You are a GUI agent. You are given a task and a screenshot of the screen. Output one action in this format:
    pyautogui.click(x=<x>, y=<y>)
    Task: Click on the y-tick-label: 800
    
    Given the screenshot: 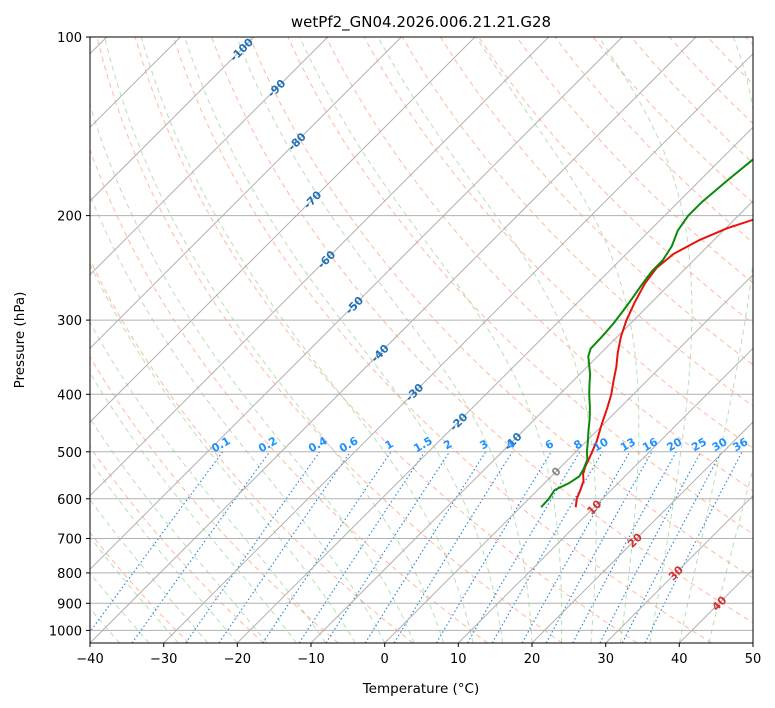 What is the action you would take?
    pyautogui.click(x=69, y=574)
    